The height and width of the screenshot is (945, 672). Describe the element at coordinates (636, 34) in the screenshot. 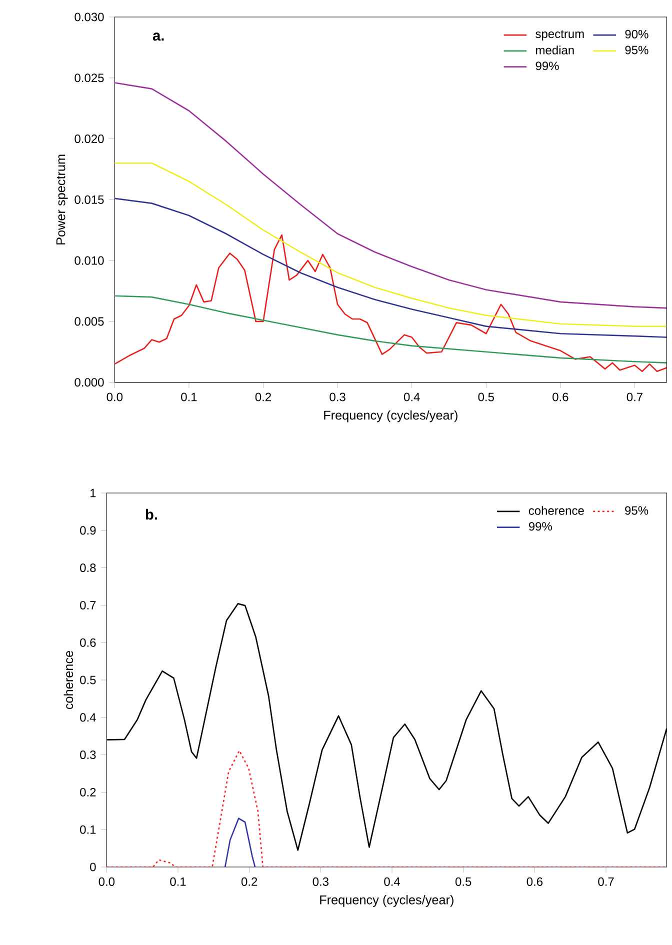

I see `legend-label: 90%` at that location.